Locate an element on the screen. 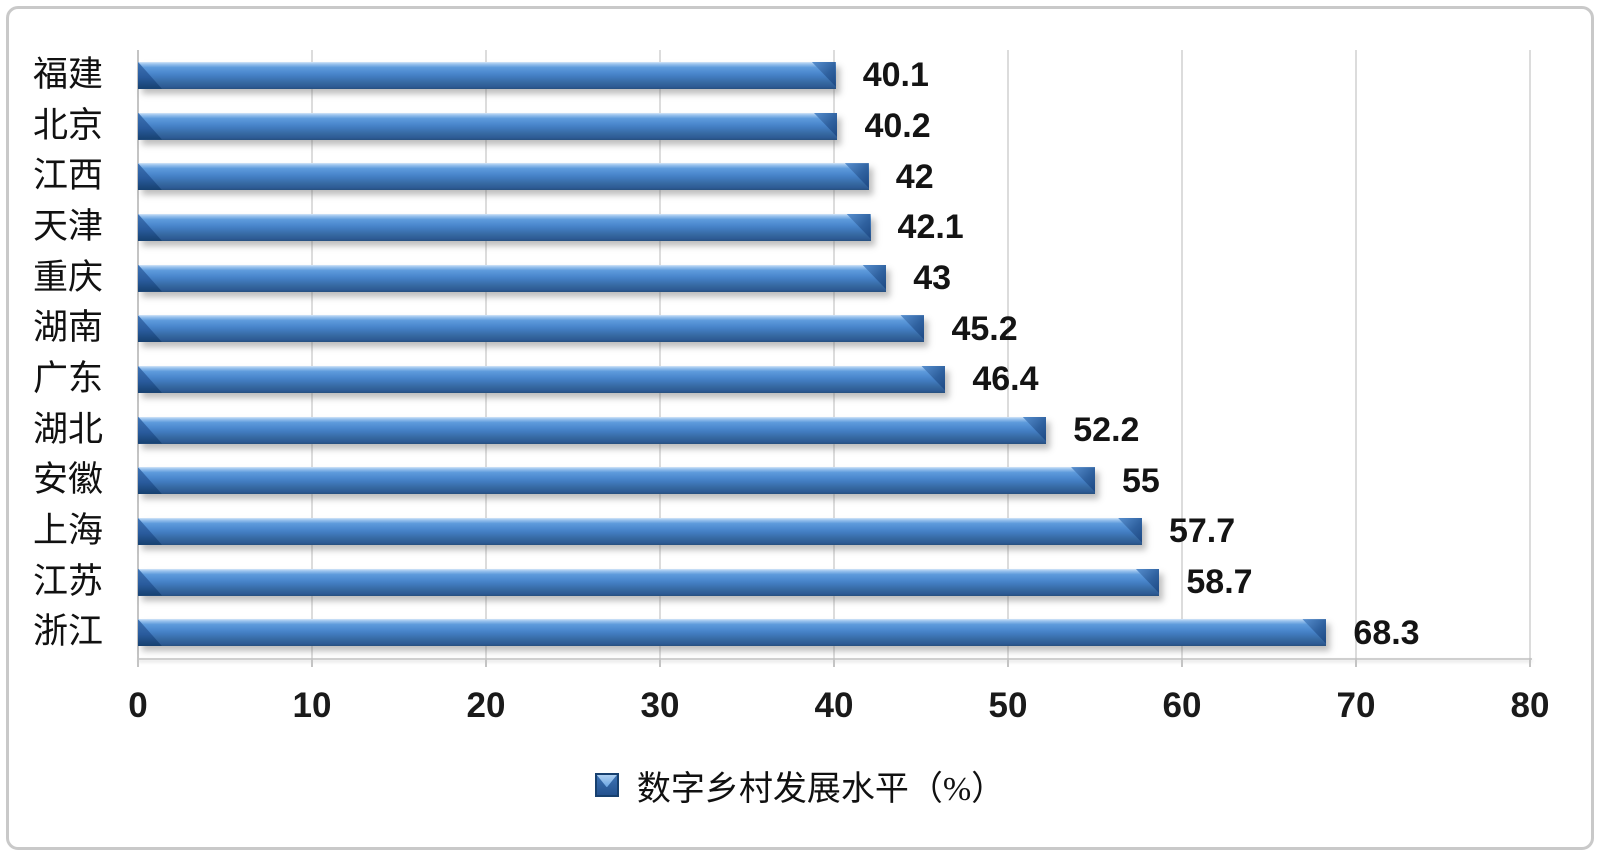  bar-value-label: 46.4 is located at coordinates (1005, 379).